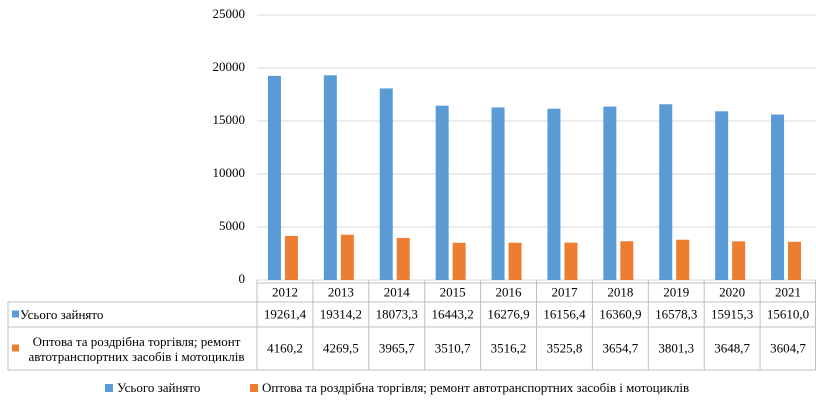 Image resolution: width=816 pixels, height=411 pixels. Describe the element at coordinates (565, 347) in the screenshot. I see `table-value: 3525,8` at that location.